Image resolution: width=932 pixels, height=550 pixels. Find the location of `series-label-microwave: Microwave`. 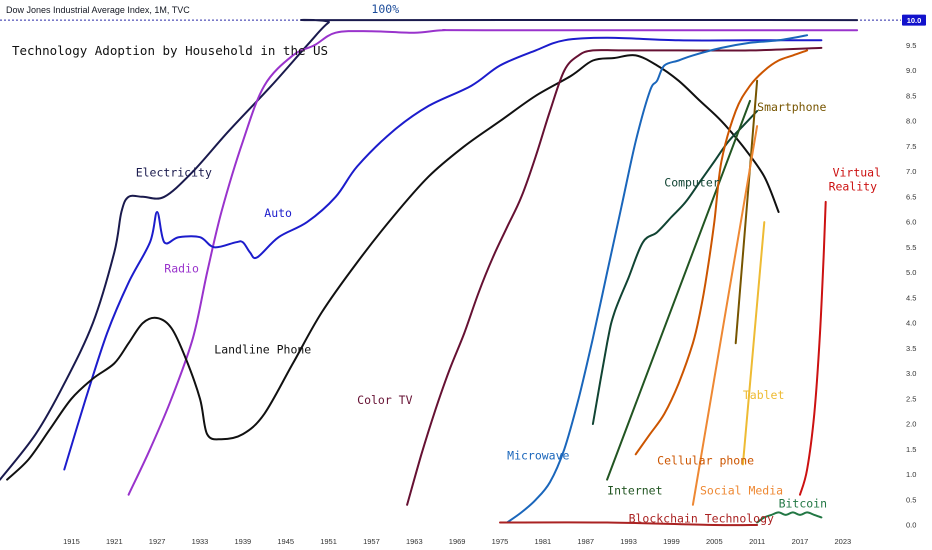

series-label-microwave: Microwave is located at coordinates (538, 455).